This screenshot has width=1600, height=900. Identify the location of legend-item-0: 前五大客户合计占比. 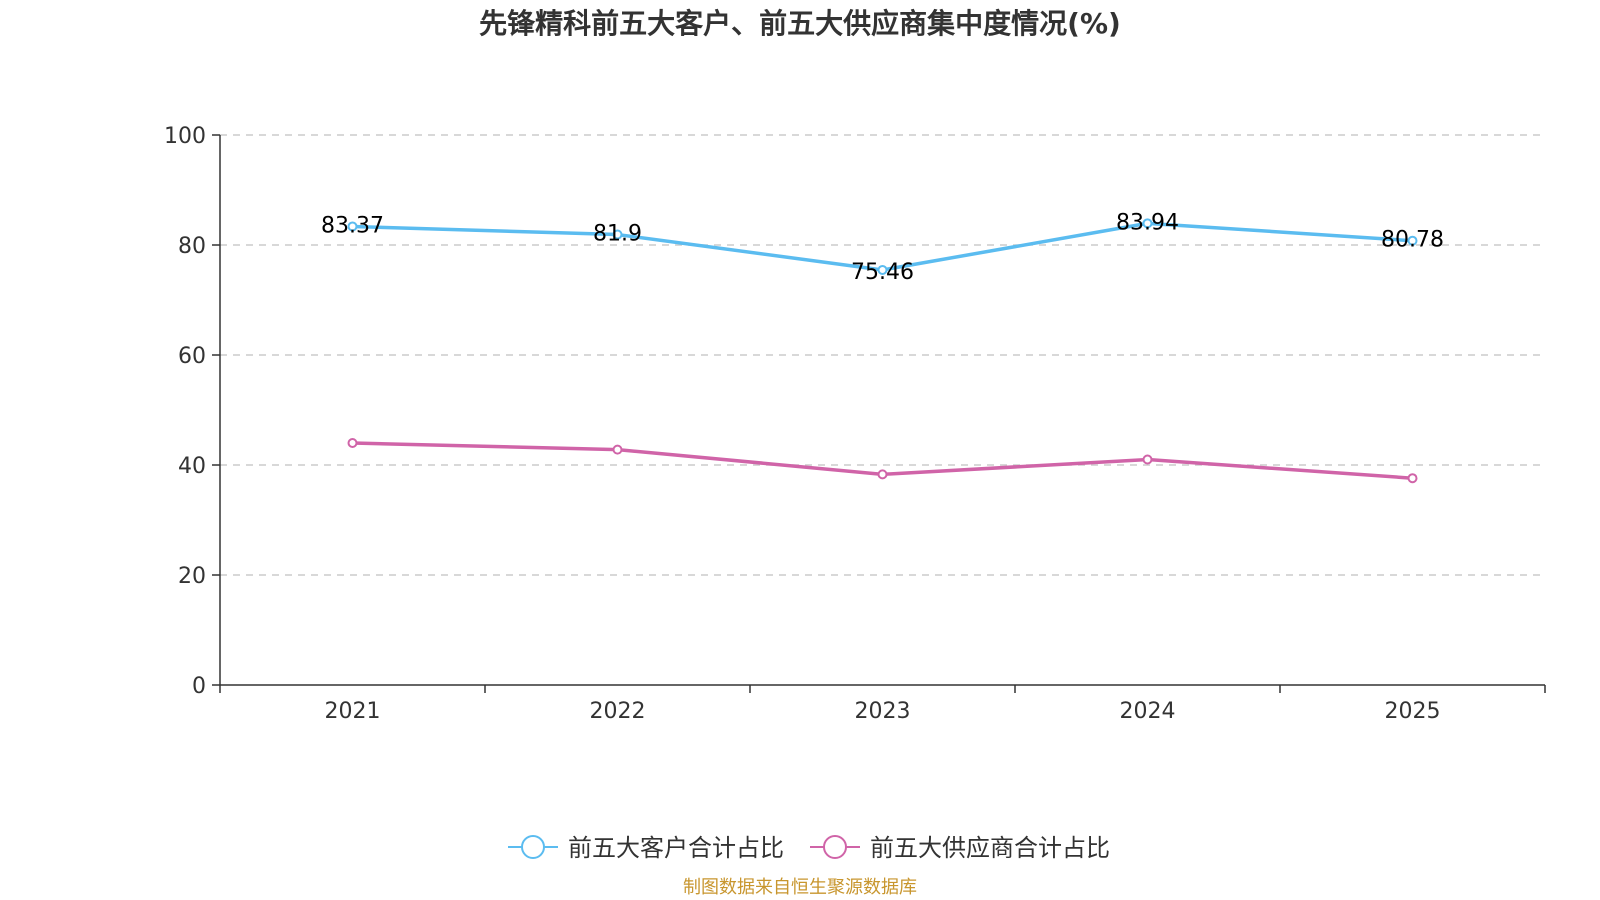
(646, 848).